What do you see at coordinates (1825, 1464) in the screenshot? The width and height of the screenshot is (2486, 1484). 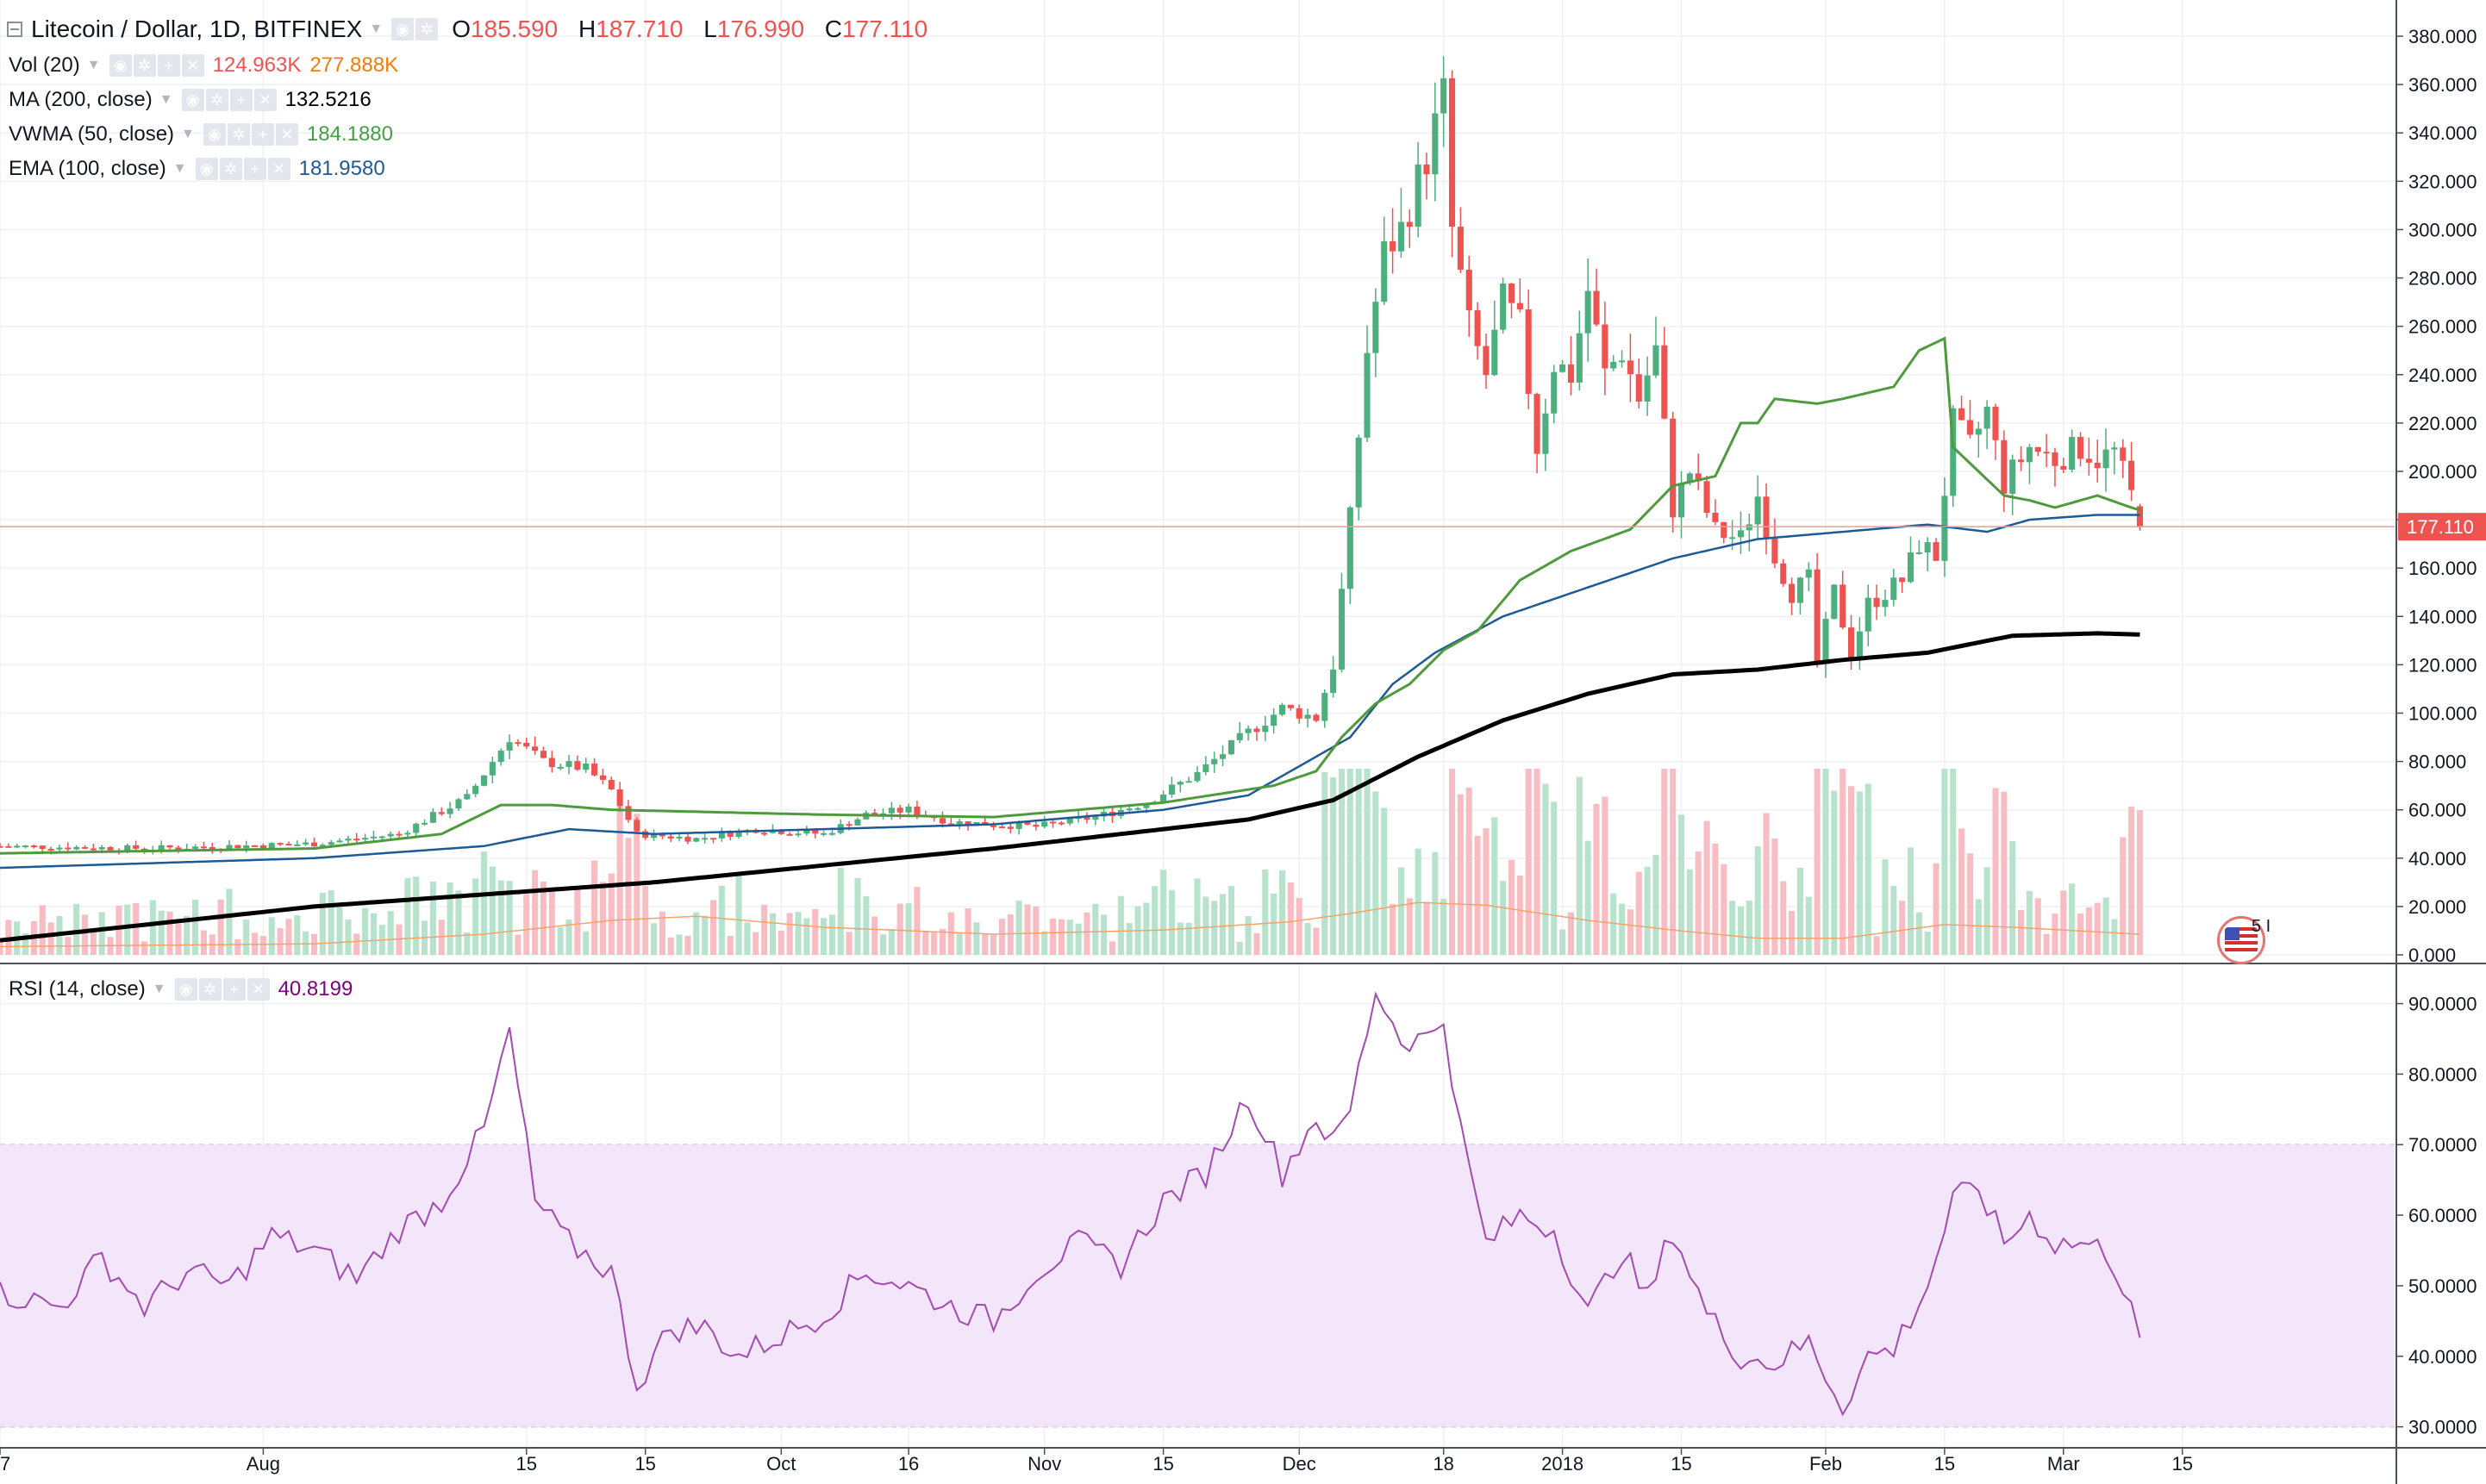 I see `time-tick-label: Feb` at bounding box center [1825, 1464].